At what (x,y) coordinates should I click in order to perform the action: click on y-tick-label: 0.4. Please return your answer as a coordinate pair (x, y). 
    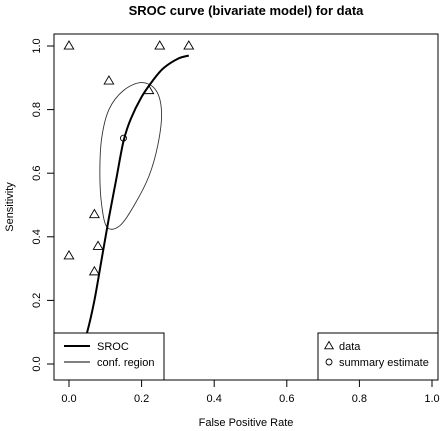
    Looking at the image, I should click on (37, 236).